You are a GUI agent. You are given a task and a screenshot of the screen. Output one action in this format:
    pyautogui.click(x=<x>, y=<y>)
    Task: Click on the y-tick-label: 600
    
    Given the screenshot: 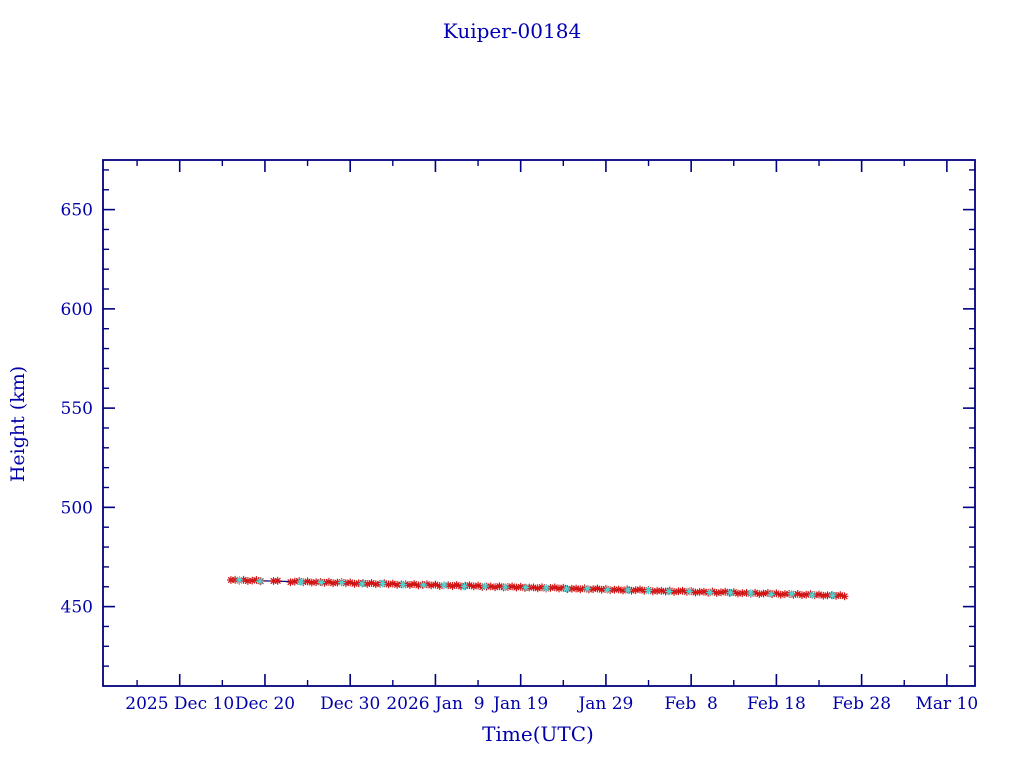 What is the action you would take?
    pyautogui.click(x=77, y=310)
    